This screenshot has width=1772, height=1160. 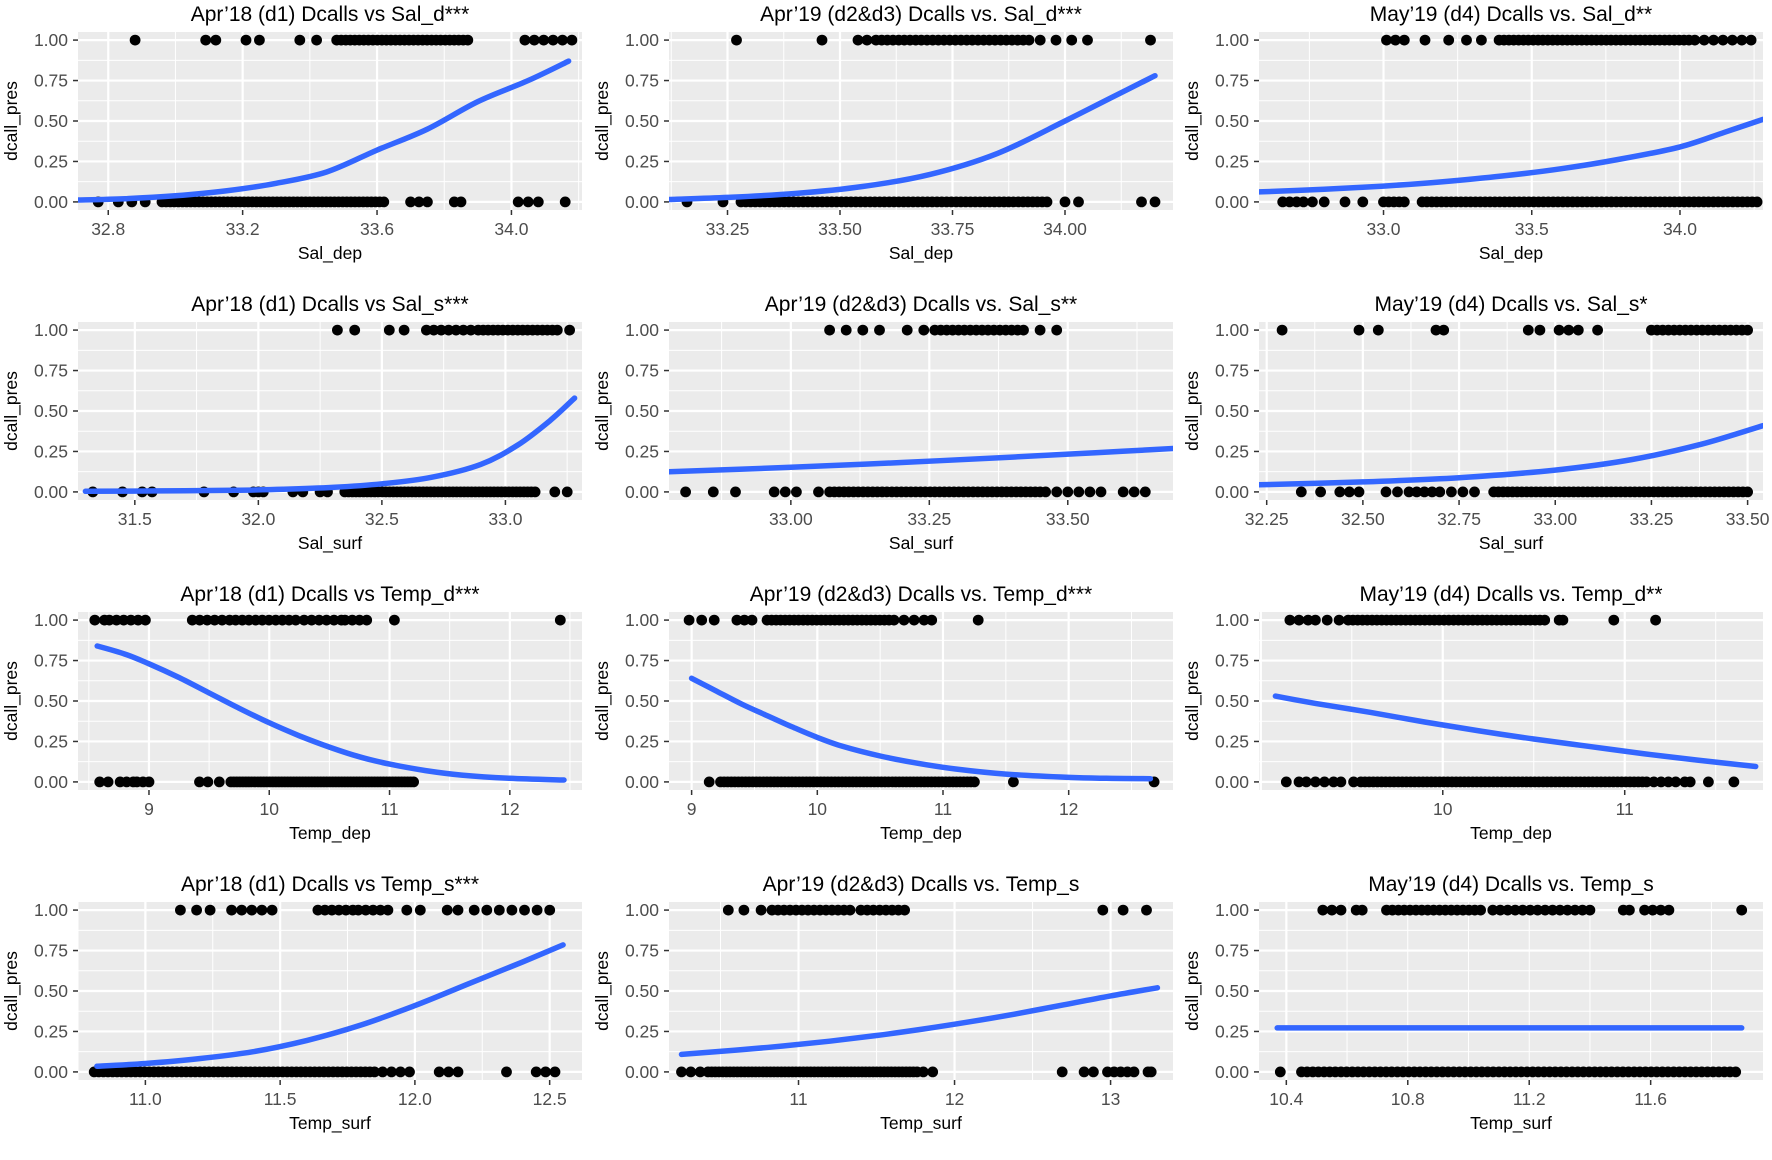 What do you see at coordinates (921, 833) in the screenshot?
I see `x-axis-label: Temp_dep` at bounding box center [921, 833].